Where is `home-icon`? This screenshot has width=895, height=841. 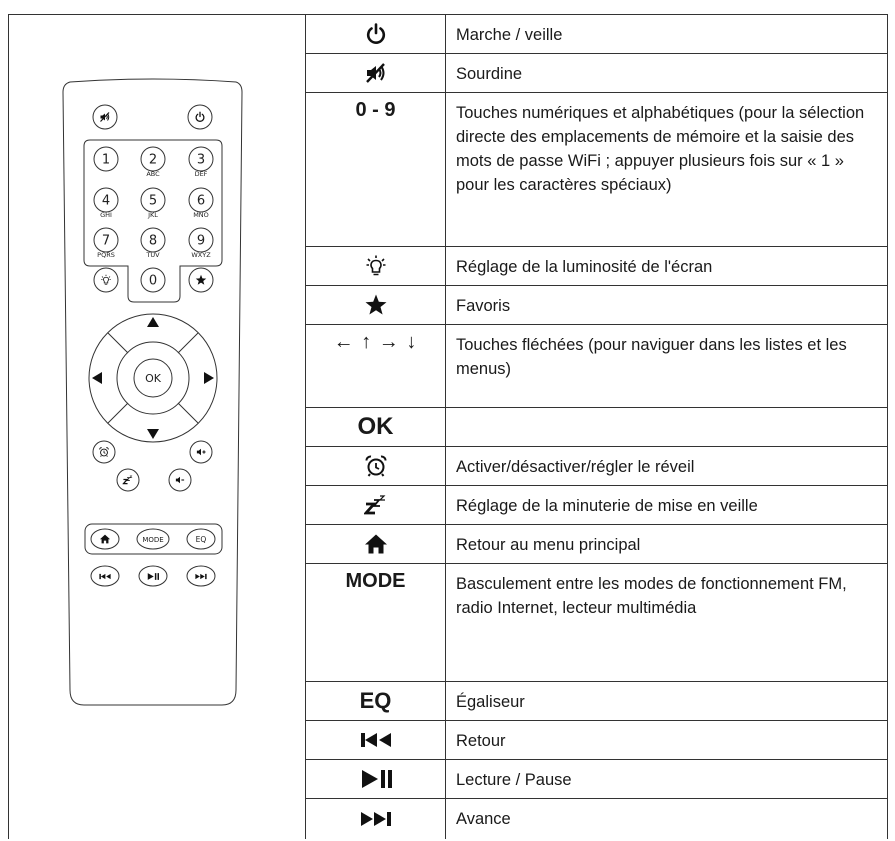
home-icon is located at coordinates (376, 544).